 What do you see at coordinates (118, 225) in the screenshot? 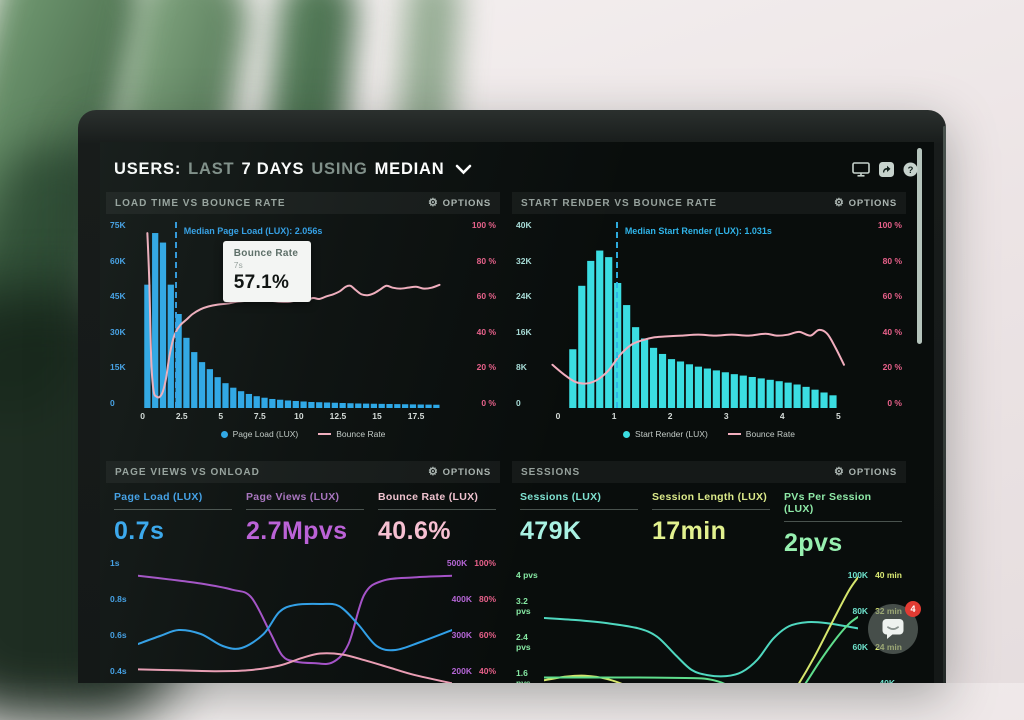
I see `y-tick: 75K` at bounding box center [118, 225].